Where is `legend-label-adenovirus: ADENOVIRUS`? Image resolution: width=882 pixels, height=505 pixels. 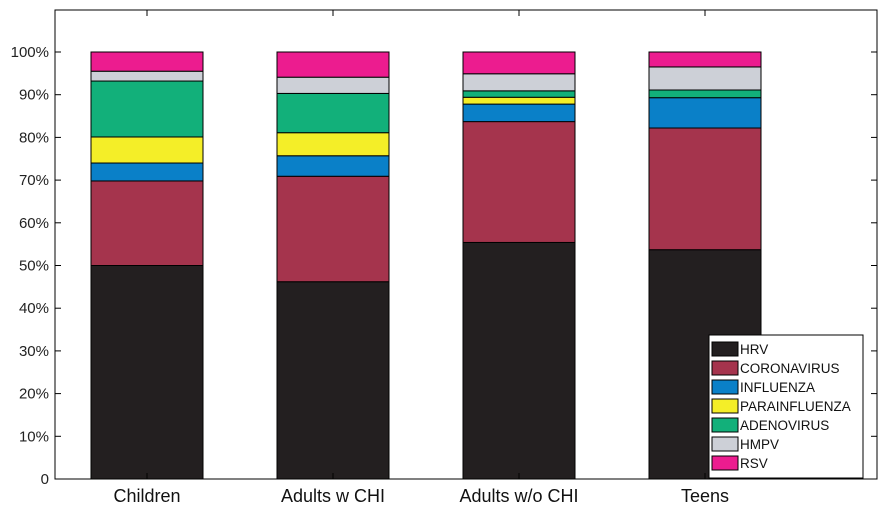
legend-label-adenovirus: ADENOVIRUS is located at coordinates (784, 425).